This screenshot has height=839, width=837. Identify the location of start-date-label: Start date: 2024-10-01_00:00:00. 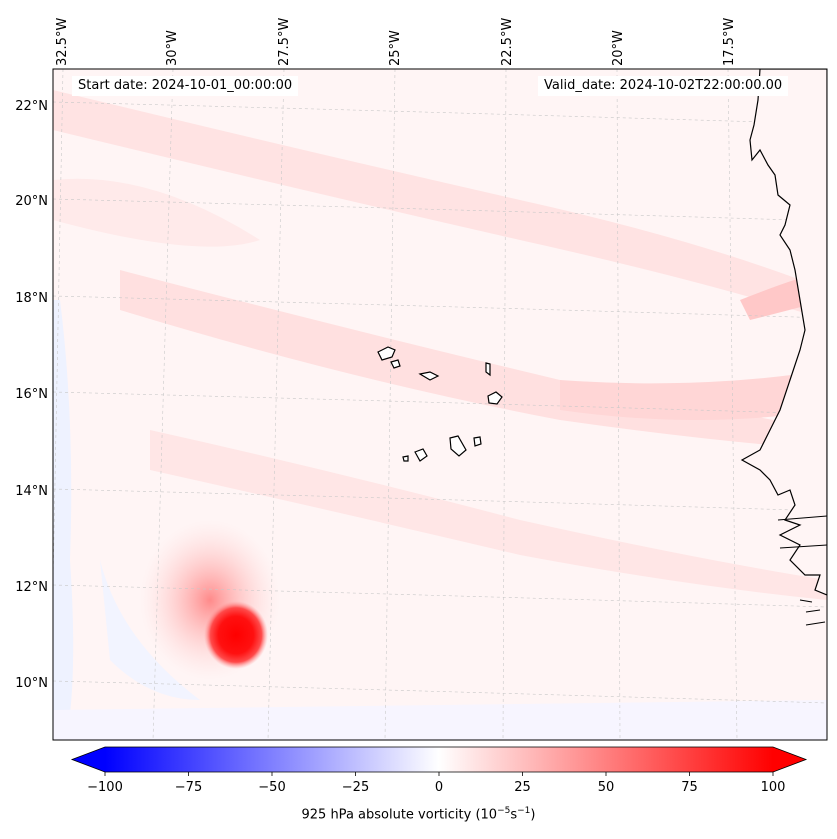
(185, 86).